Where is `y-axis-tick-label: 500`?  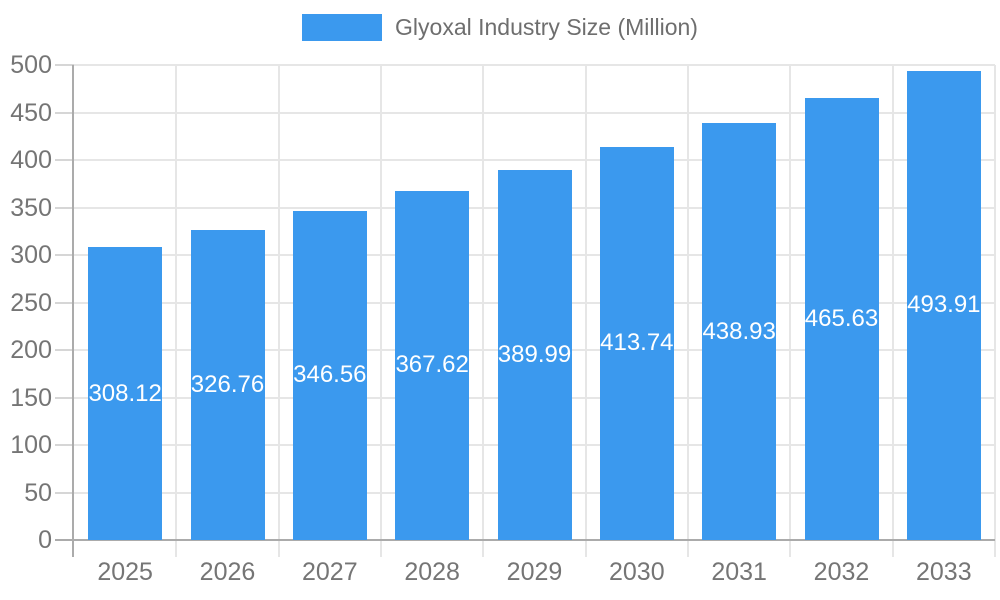 y-axis-tick-label: 500 is located at coordinates (31, 65).